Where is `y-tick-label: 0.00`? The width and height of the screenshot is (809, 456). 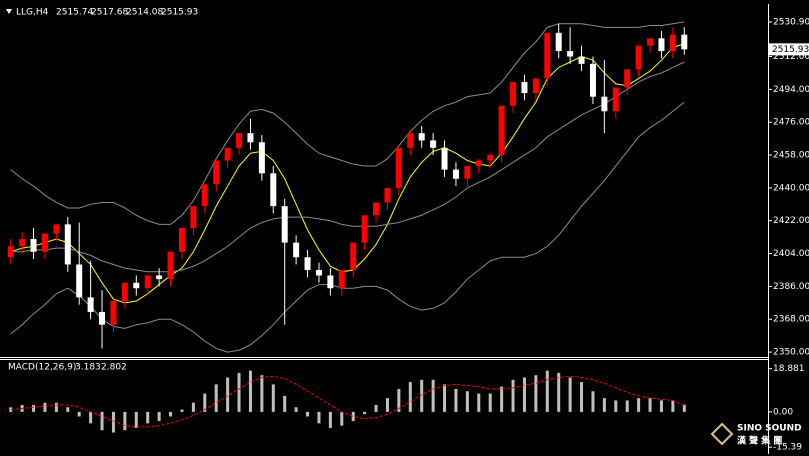 y-tick-label: 0.00 is located at coordinates (783, 412).